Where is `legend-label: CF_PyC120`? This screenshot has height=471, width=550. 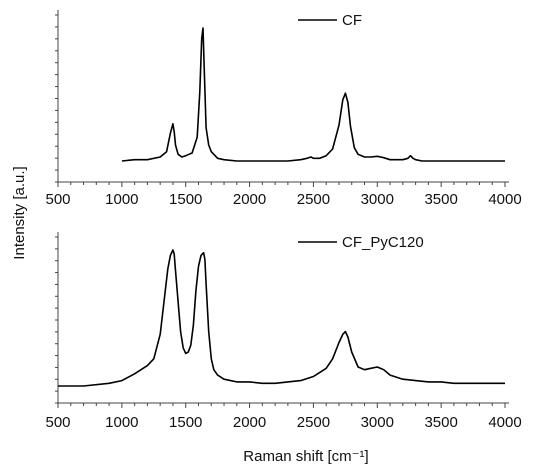
legend-label: CF_PyC120 is located at coordinates (383, 242).